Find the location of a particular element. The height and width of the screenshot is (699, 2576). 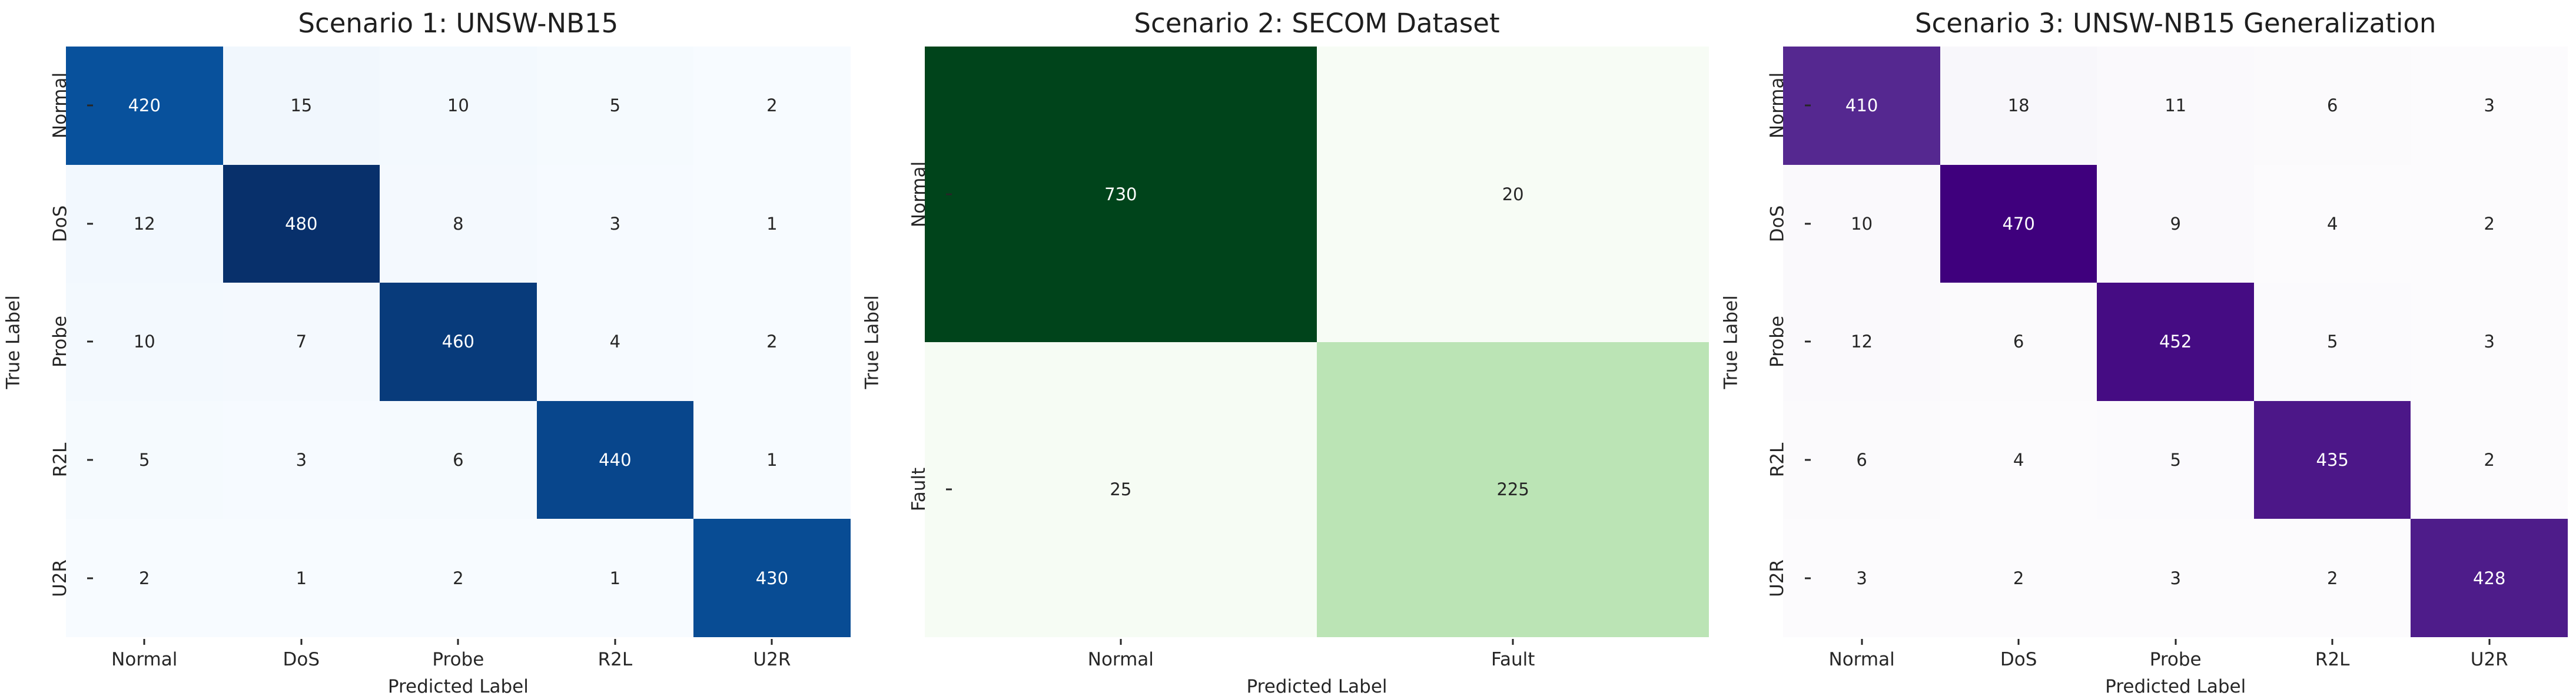

heatmap-cell: 430 is located at coordinates (772, 578).